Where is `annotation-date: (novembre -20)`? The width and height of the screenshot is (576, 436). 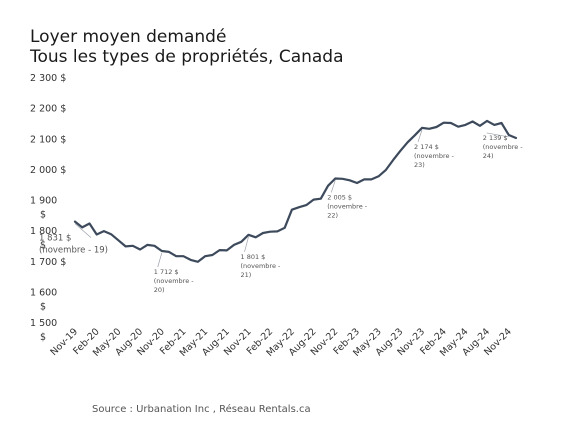
annotation-date: (novembre -20) is located at coordinates (174, 285).